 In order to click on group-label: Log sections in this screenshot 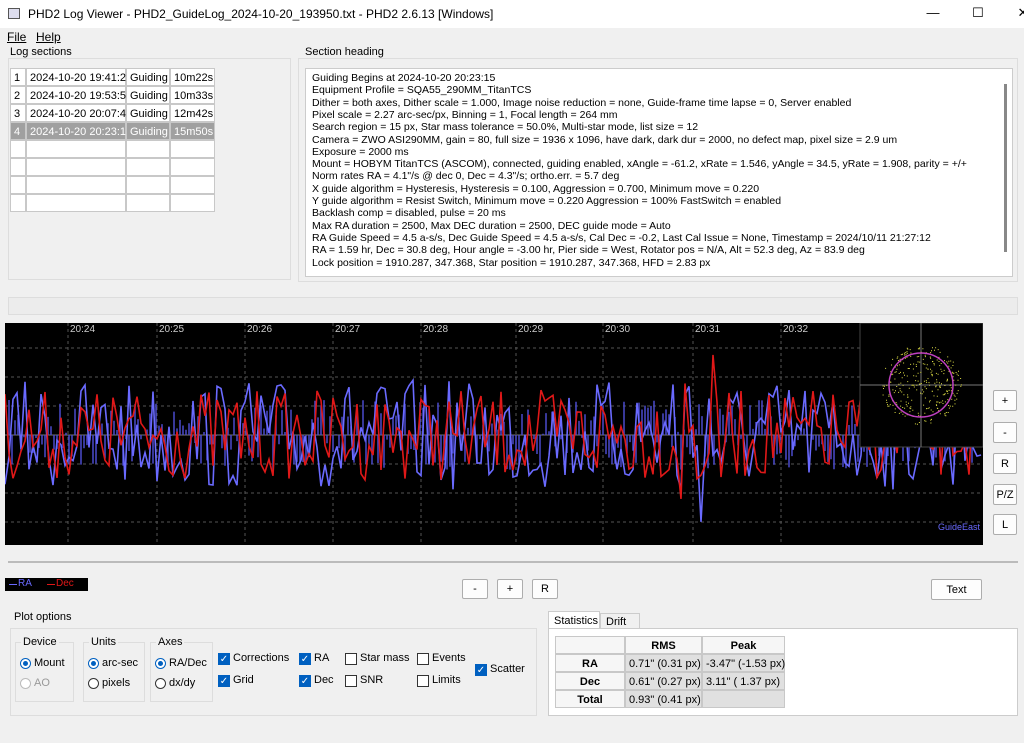, I will do `click(41, 52)`.